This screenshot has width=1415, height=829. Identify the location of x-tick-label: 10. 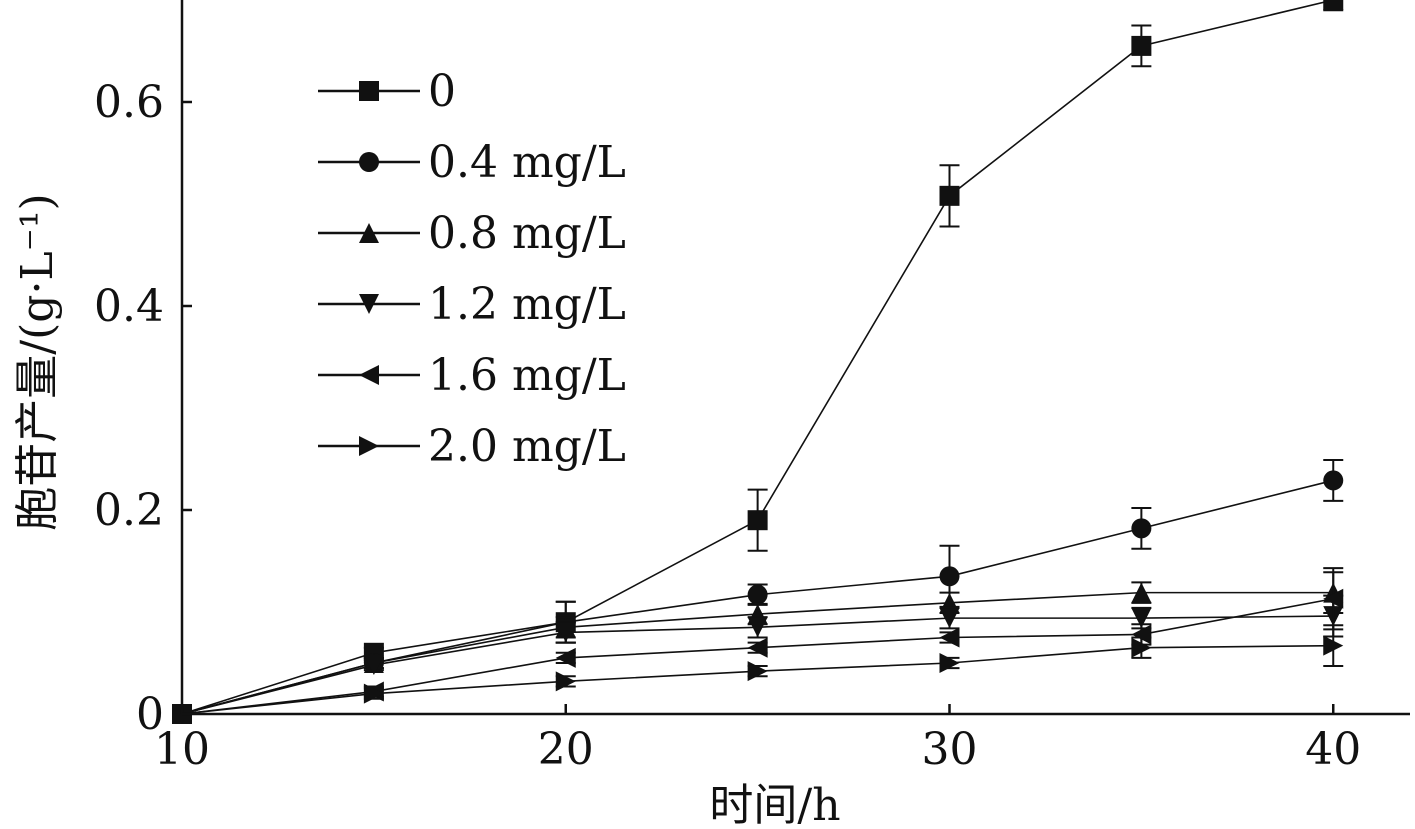
(182, 749).